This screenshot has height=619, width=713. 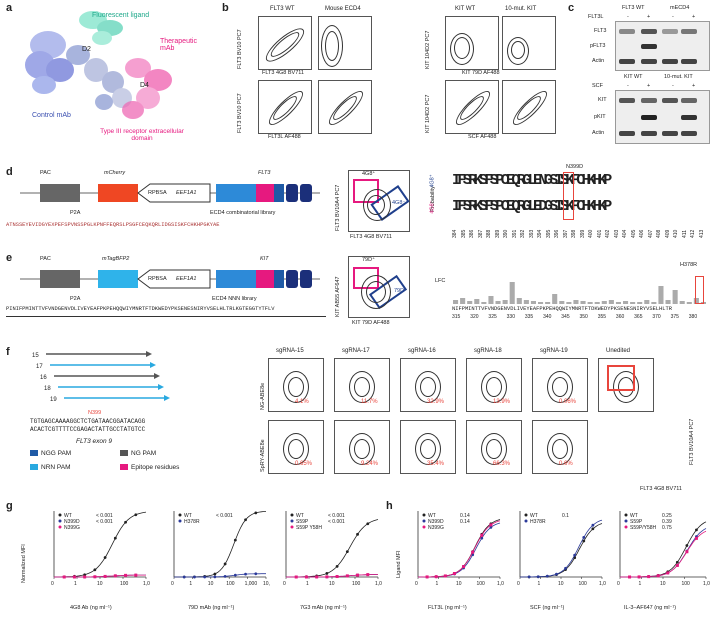 What do you see at coordinates (628, 86) in the screenshot?
I see `c-sign-5: -` at bounding box center [628, 86].